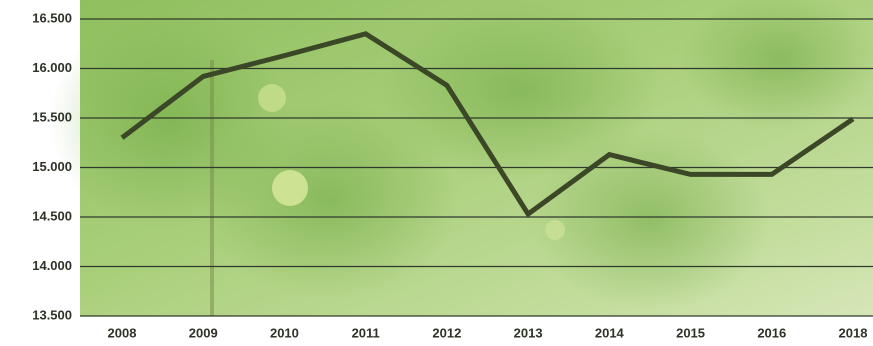 This screenshot has height=346, width=873. I want to click on y-tick-label: 16.500, so click(52, 17).